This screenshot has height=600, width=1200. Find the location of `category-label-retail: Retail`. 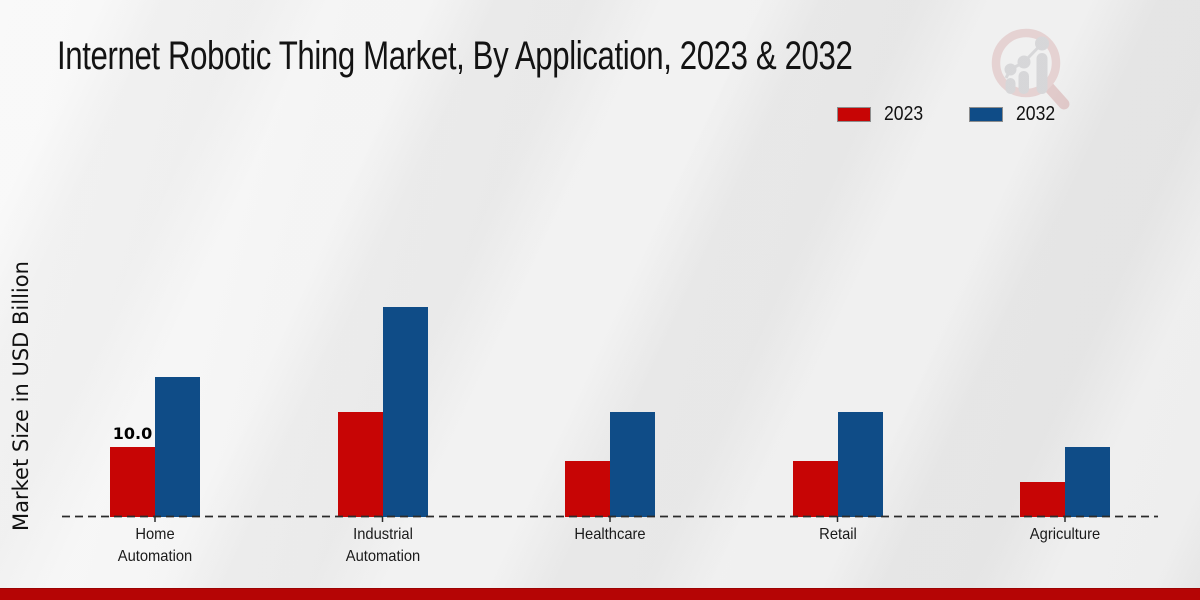

category-label-retail: Retail is located at coordinates (837, 534).